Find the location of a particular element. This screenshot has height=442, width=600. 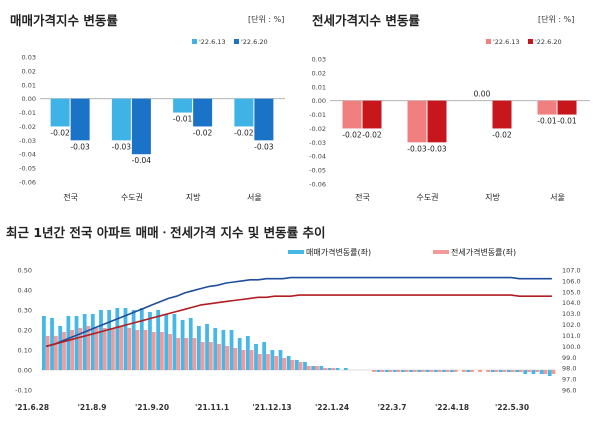

sale-ytick-label: 0.01 is located at coordinates (29, 85).